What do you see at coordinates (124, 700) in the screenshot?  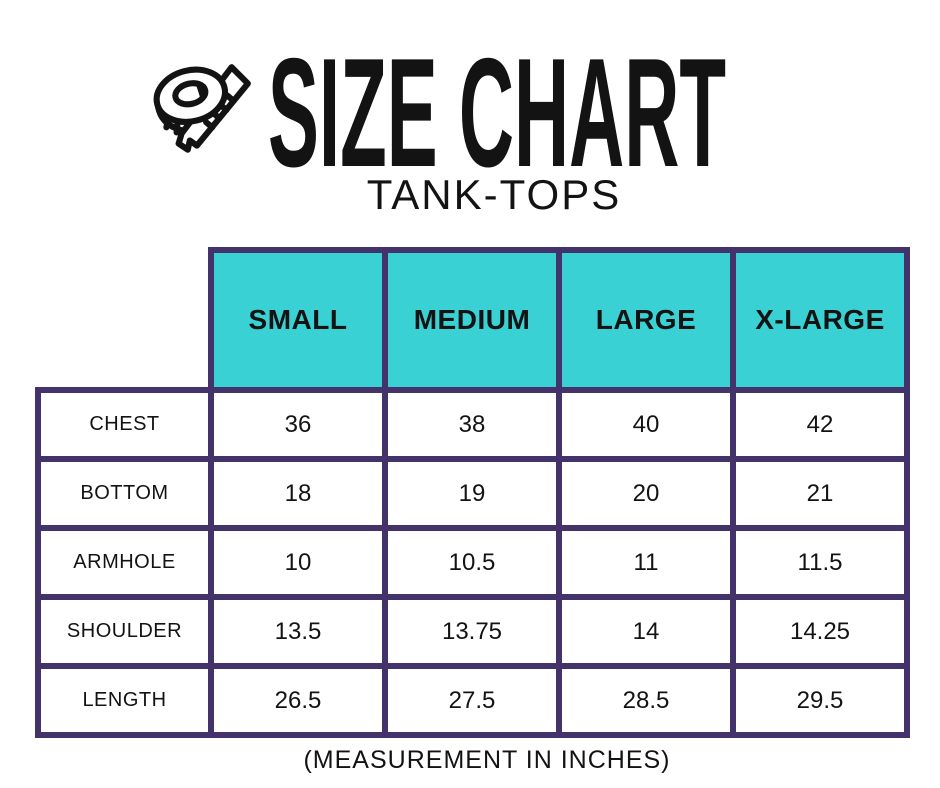 I see `row-label: LENGTH` at bounding box center [124, 700].